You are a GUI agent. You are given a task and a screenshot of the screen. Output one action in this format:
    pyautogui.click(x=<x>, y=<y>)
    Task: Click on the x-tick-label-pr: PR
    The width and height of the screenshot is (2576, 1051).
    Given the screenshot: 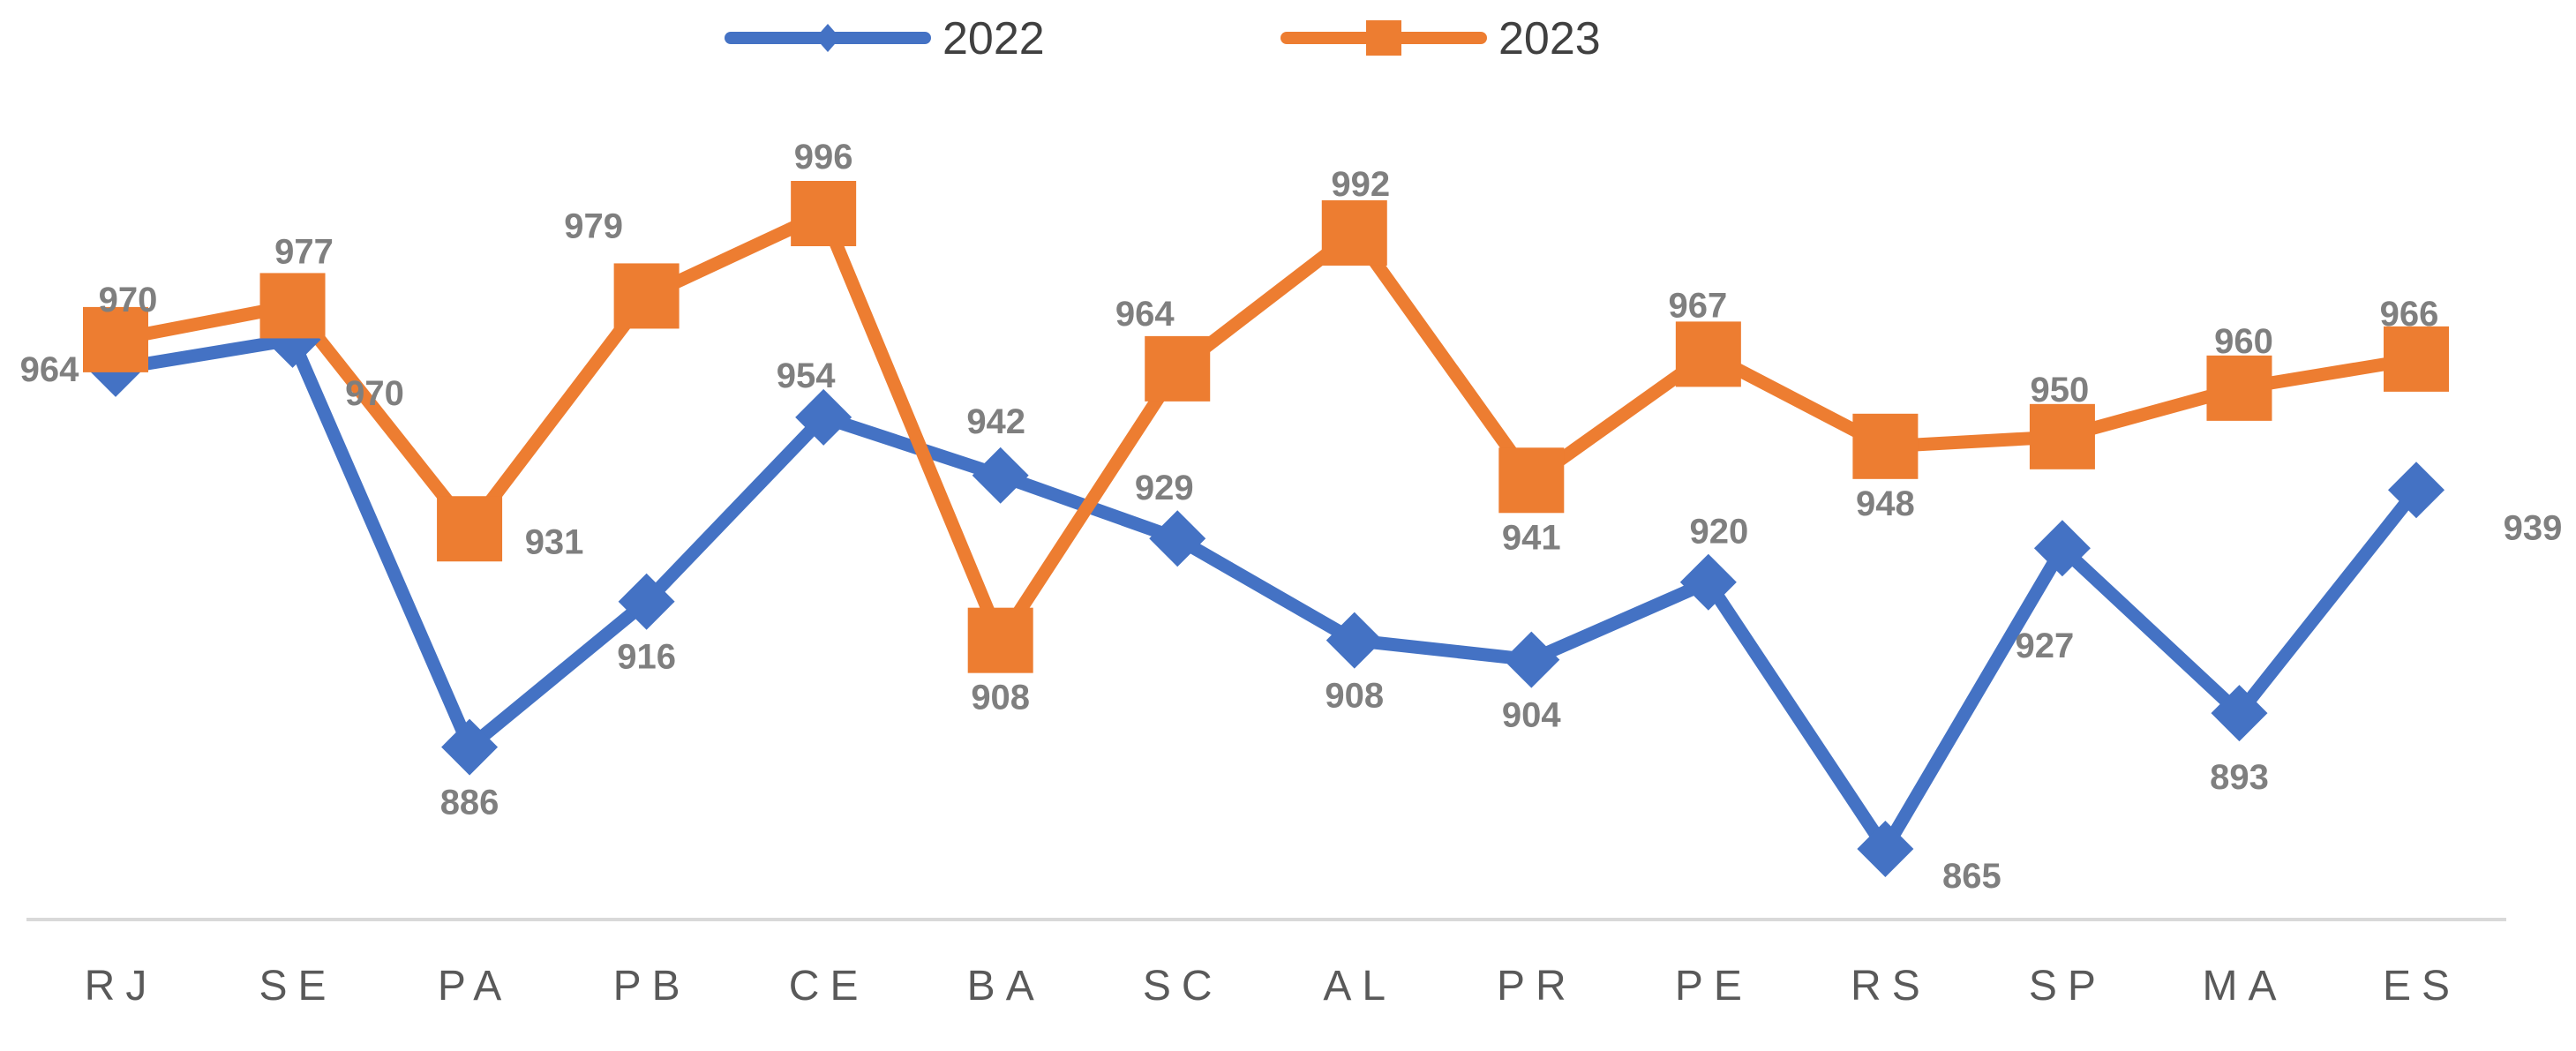 What is the action you would take?
    pyautogui.click(x=1537, y=986)
    